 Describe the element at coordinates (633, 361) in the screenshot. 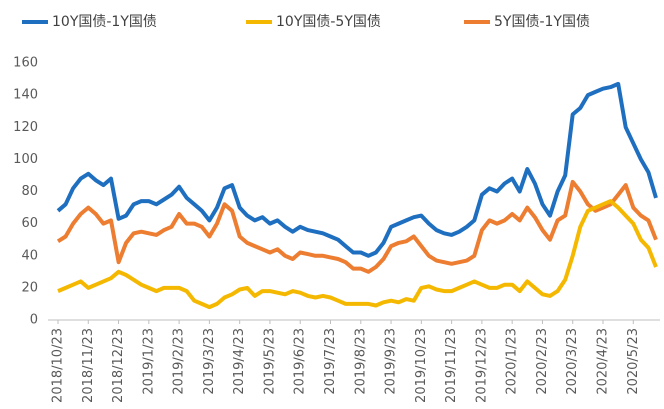

I see `x-tick-label: 2020/5/23` at that location.